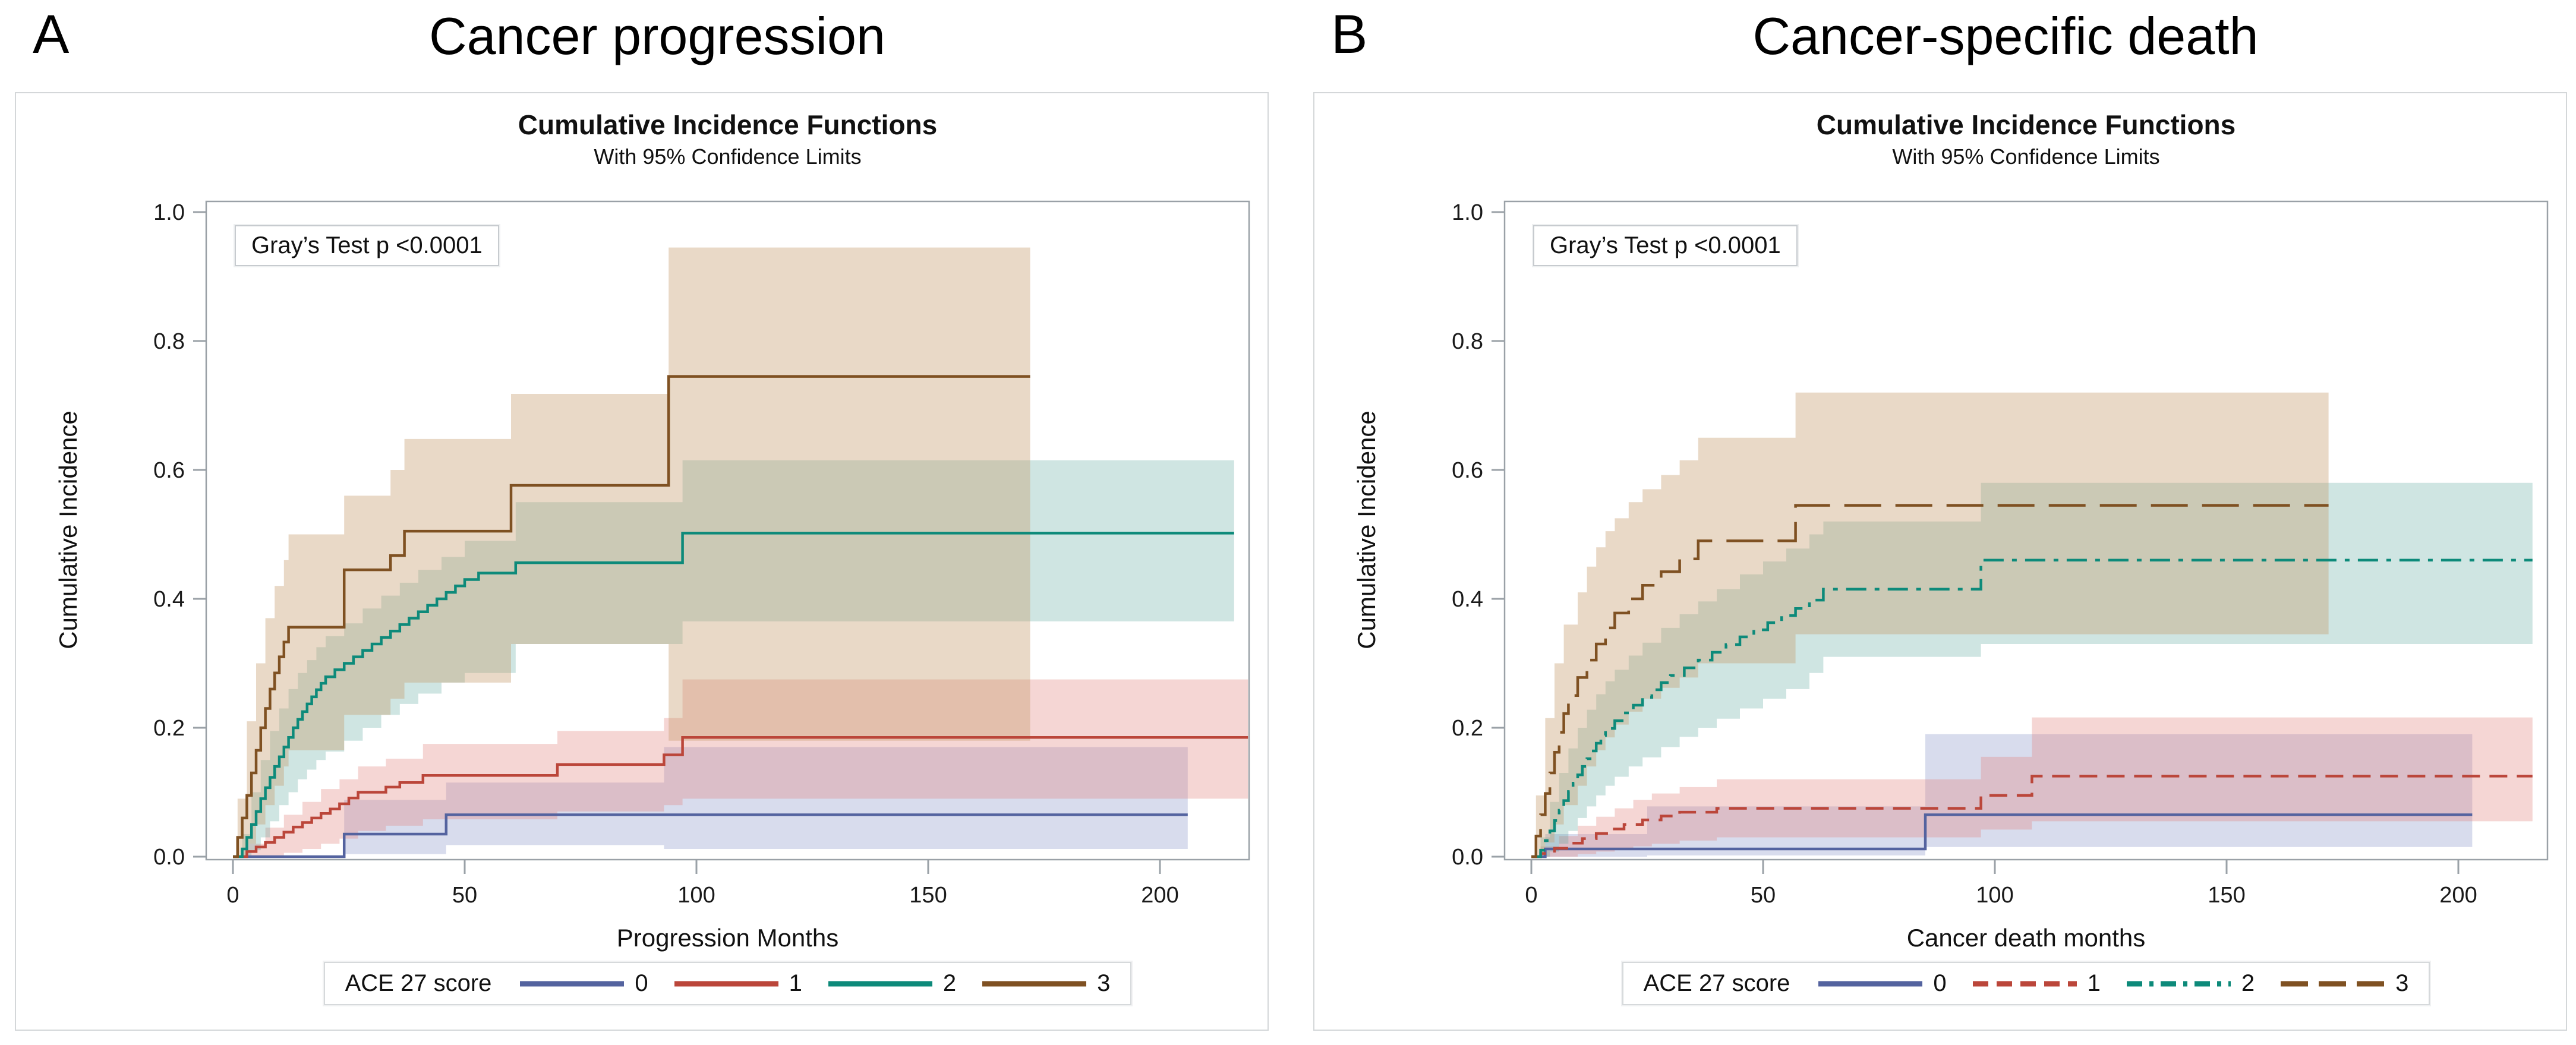 The height and width of the screenshot is (1045, 2576). I want to click on legend-b: ACE 27 score 0 1 2 3, so click(2026, 983).